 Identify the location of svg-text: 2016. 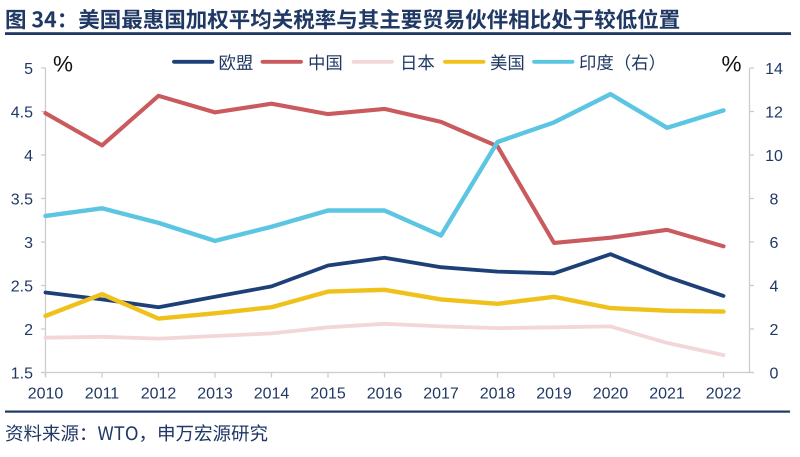
(385, 394).